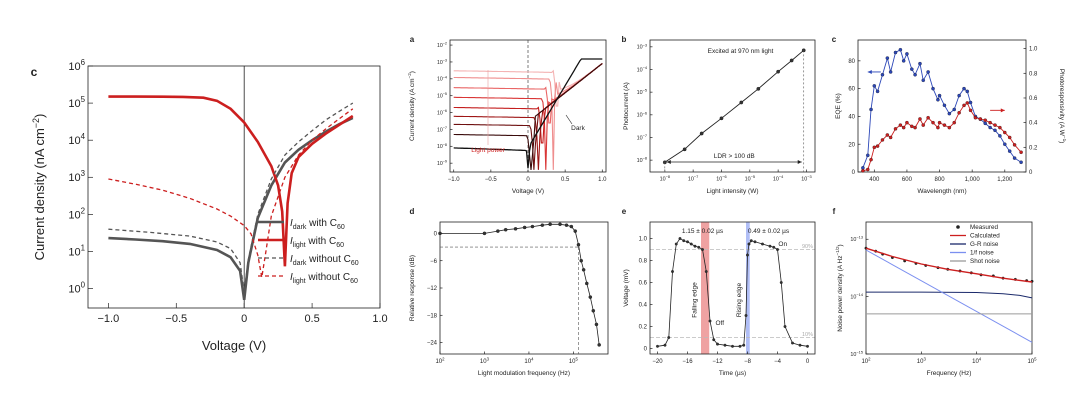  Describe the element at coordinates (411, 106) in the screenshot. I see `y-axis-label: Current density (A cm−2)` at that location.